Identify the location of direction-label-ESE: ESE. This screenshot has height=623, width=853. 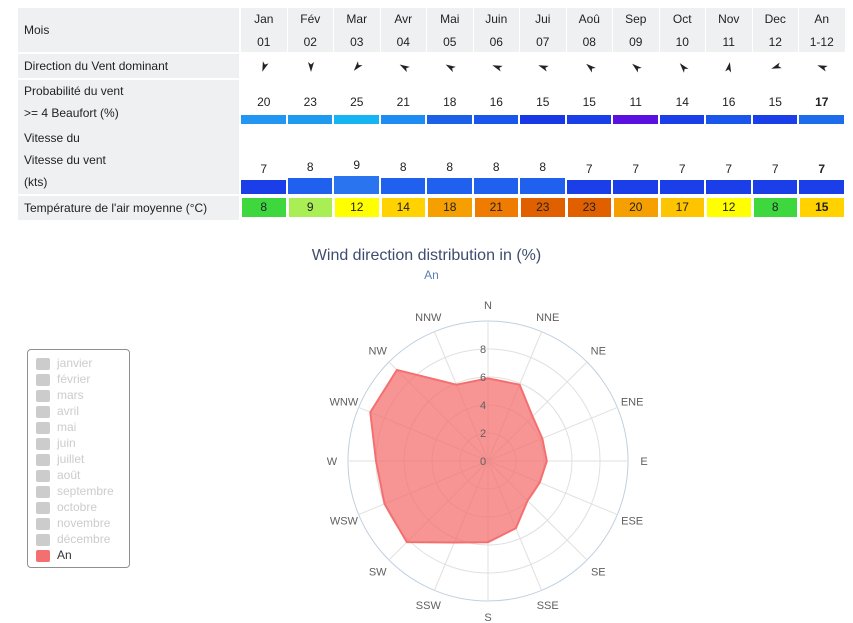
(632, 522).